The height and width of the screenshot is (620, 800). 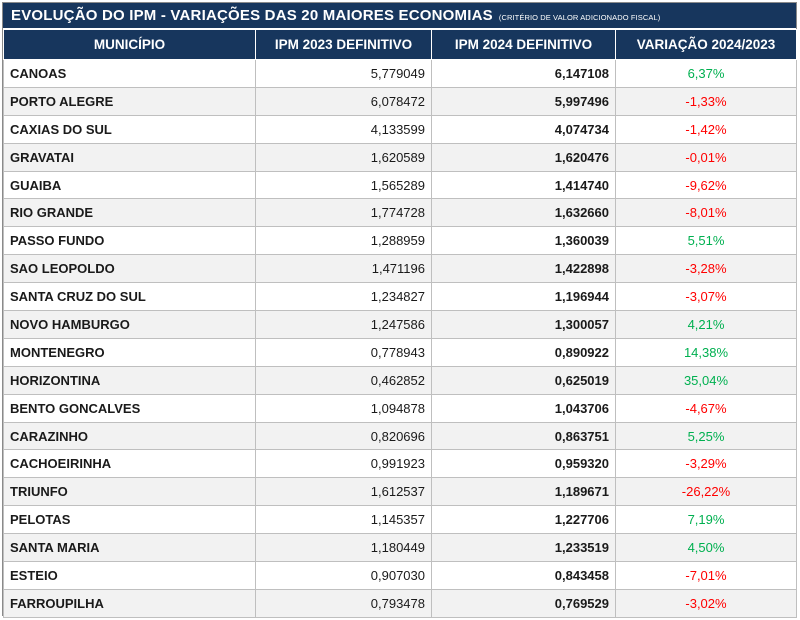 I want to click on table-row: GUAIBA 1,565289 1,414740 -9,62%, so click(x=400, y=185).